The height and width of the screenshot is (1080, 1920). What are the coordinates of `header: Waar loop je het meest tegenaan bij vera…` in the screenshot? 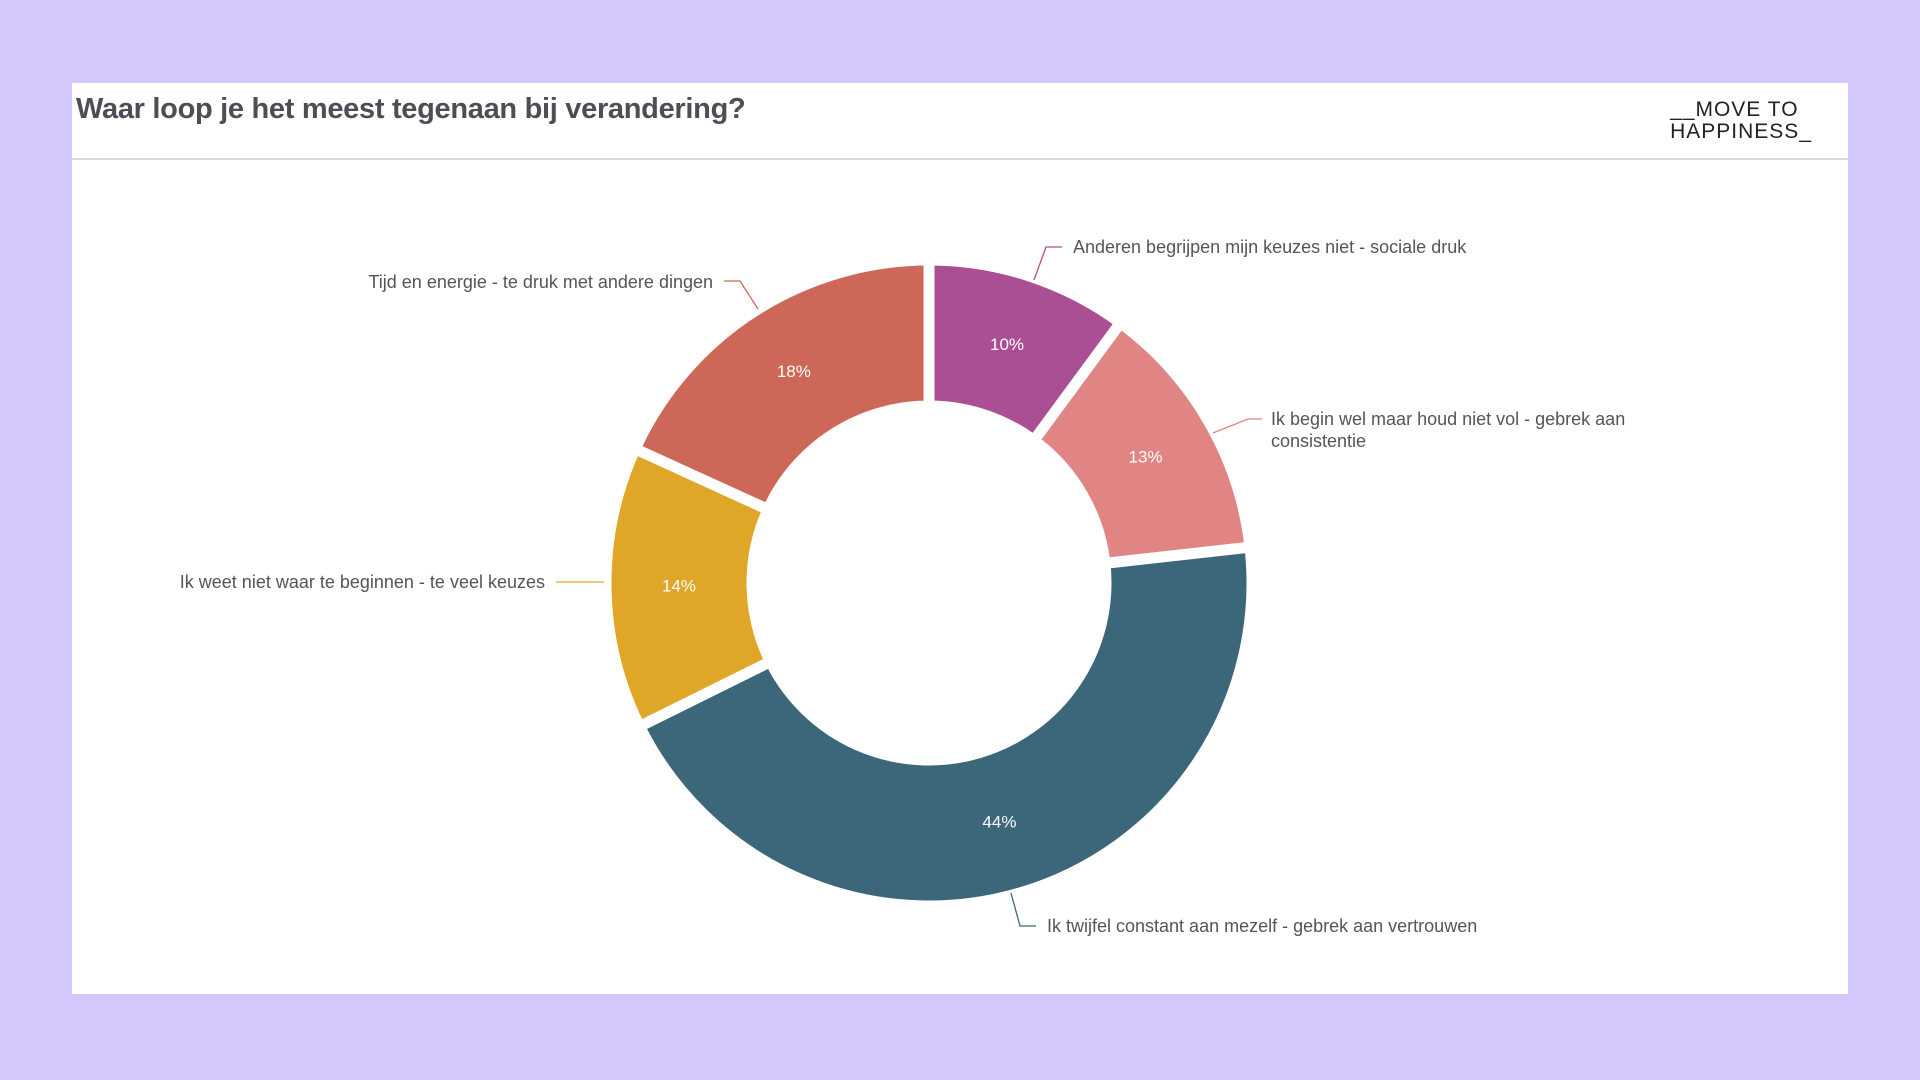 It's located at (960, 121).